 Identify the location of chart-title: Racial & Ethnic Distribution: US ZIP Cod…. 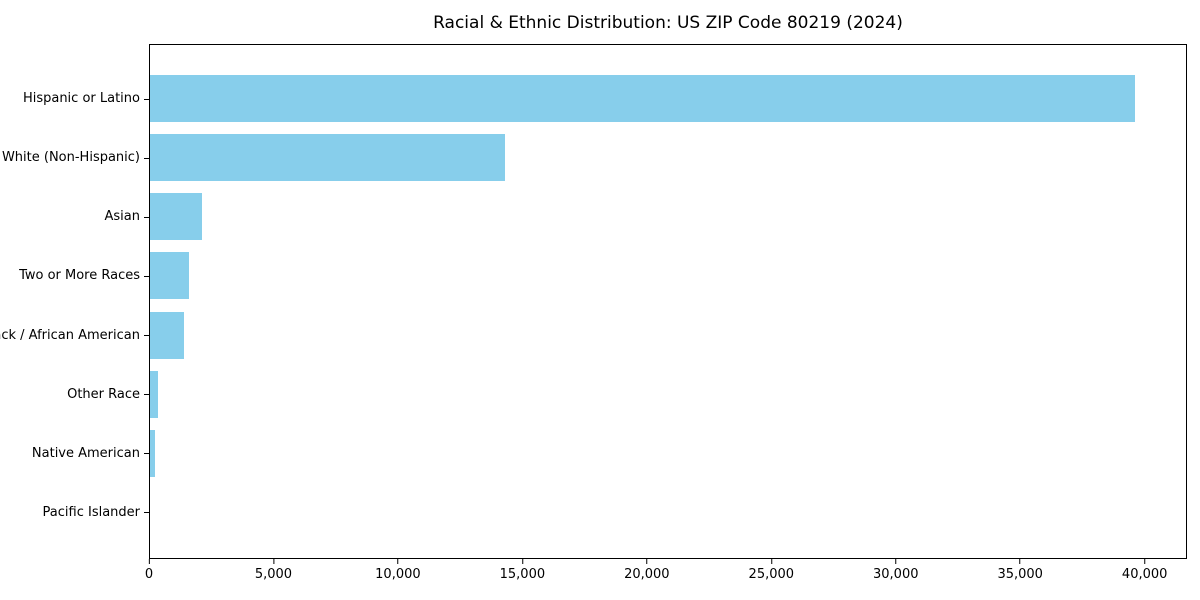
(668, 23).